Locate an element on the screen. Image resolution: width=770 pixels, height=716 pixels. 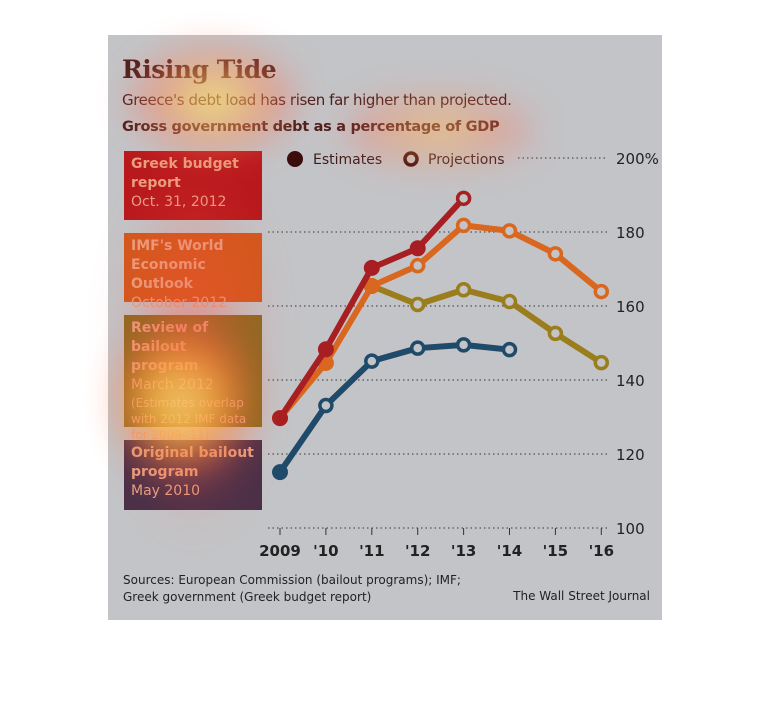
x-tick-label: 2009 is located at coordinates (280, 551).